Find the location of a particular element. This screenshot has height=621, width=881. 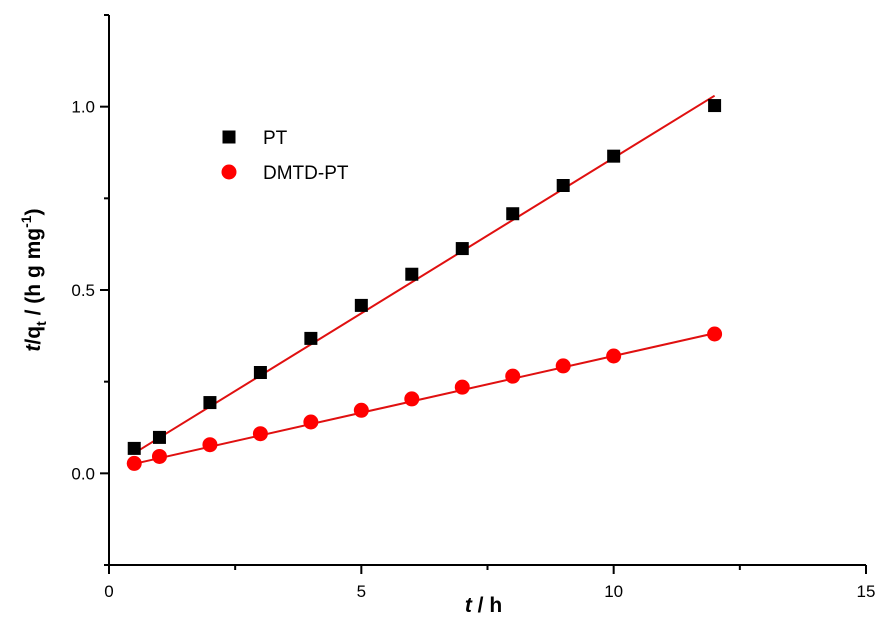

y-tick-label: 1.0 is located at coordinates (83, 107).